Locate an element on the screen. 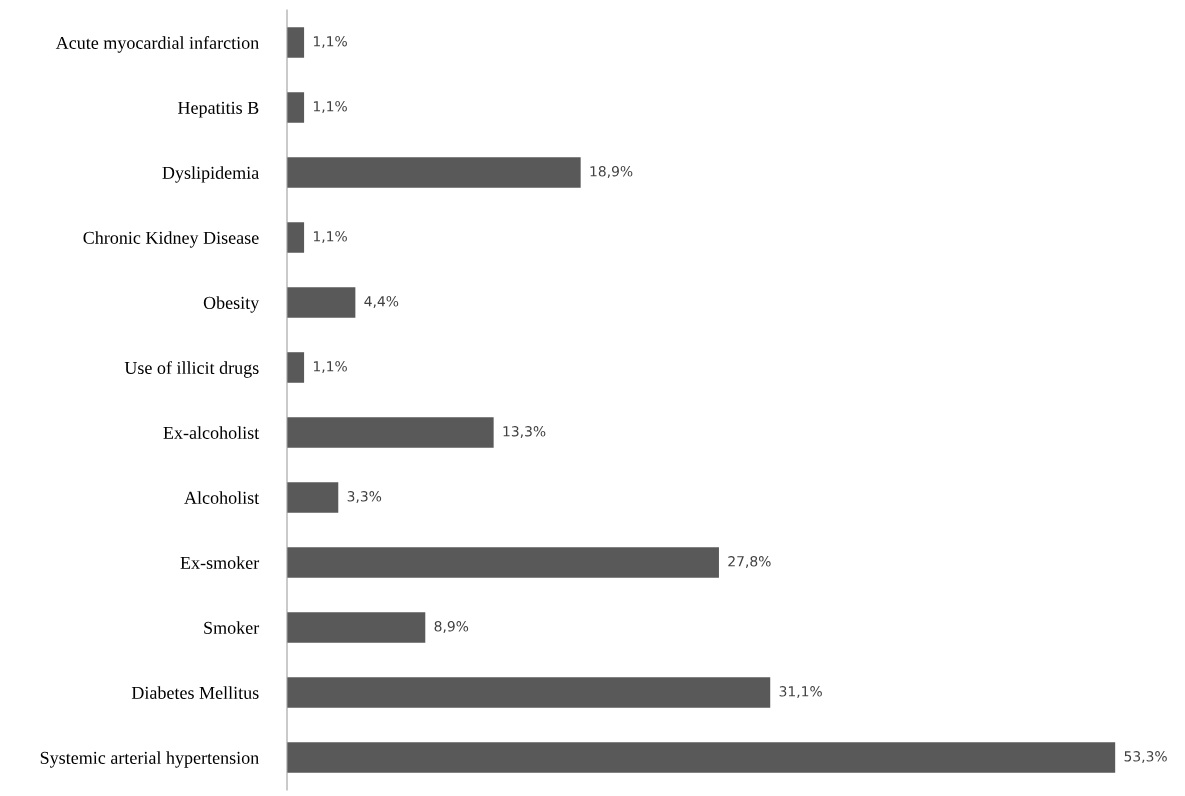 The width and height of the screenshot is (1185, 796). y-tick-label: Diabetes Mellitus is located at coordinates (195, 692).